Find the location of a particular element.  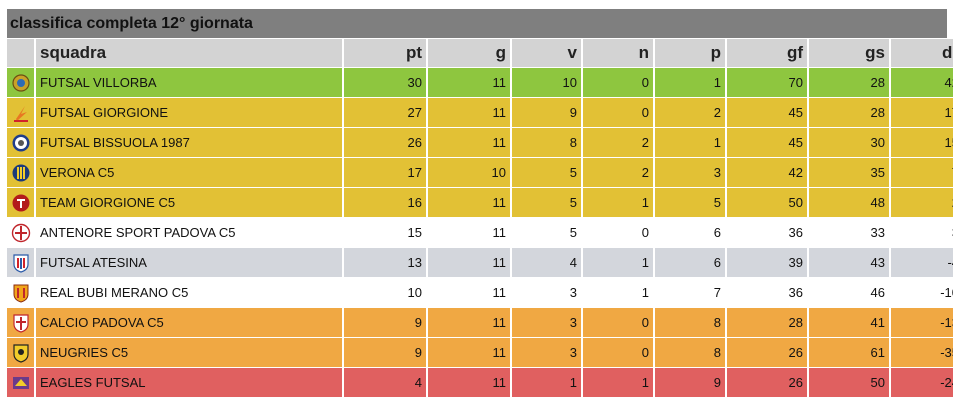

cell-pt: 30 is located at coordinates (385, 82).